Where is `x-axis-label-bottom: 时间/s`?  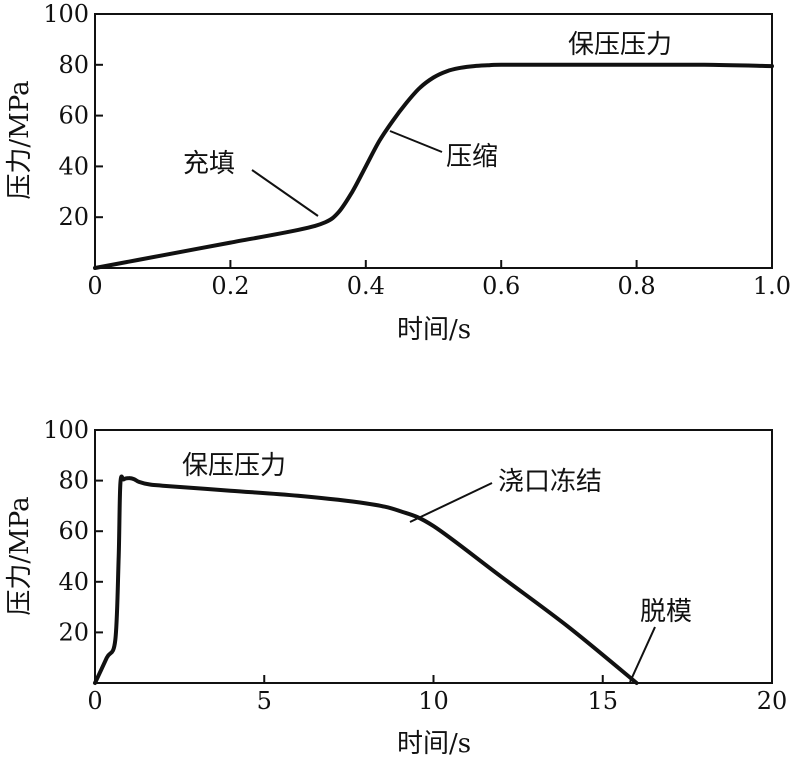
x-axis-label-bottom: 时间/s is located at coordinates (434, 744).